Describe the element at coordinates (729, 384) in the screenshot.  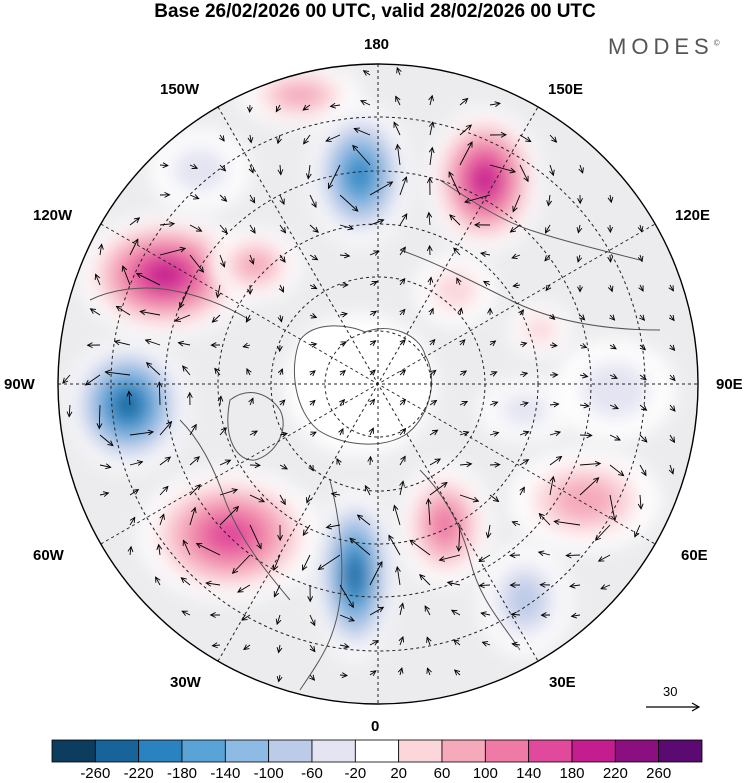
I see `lon-label-90e: 90E` at that location.